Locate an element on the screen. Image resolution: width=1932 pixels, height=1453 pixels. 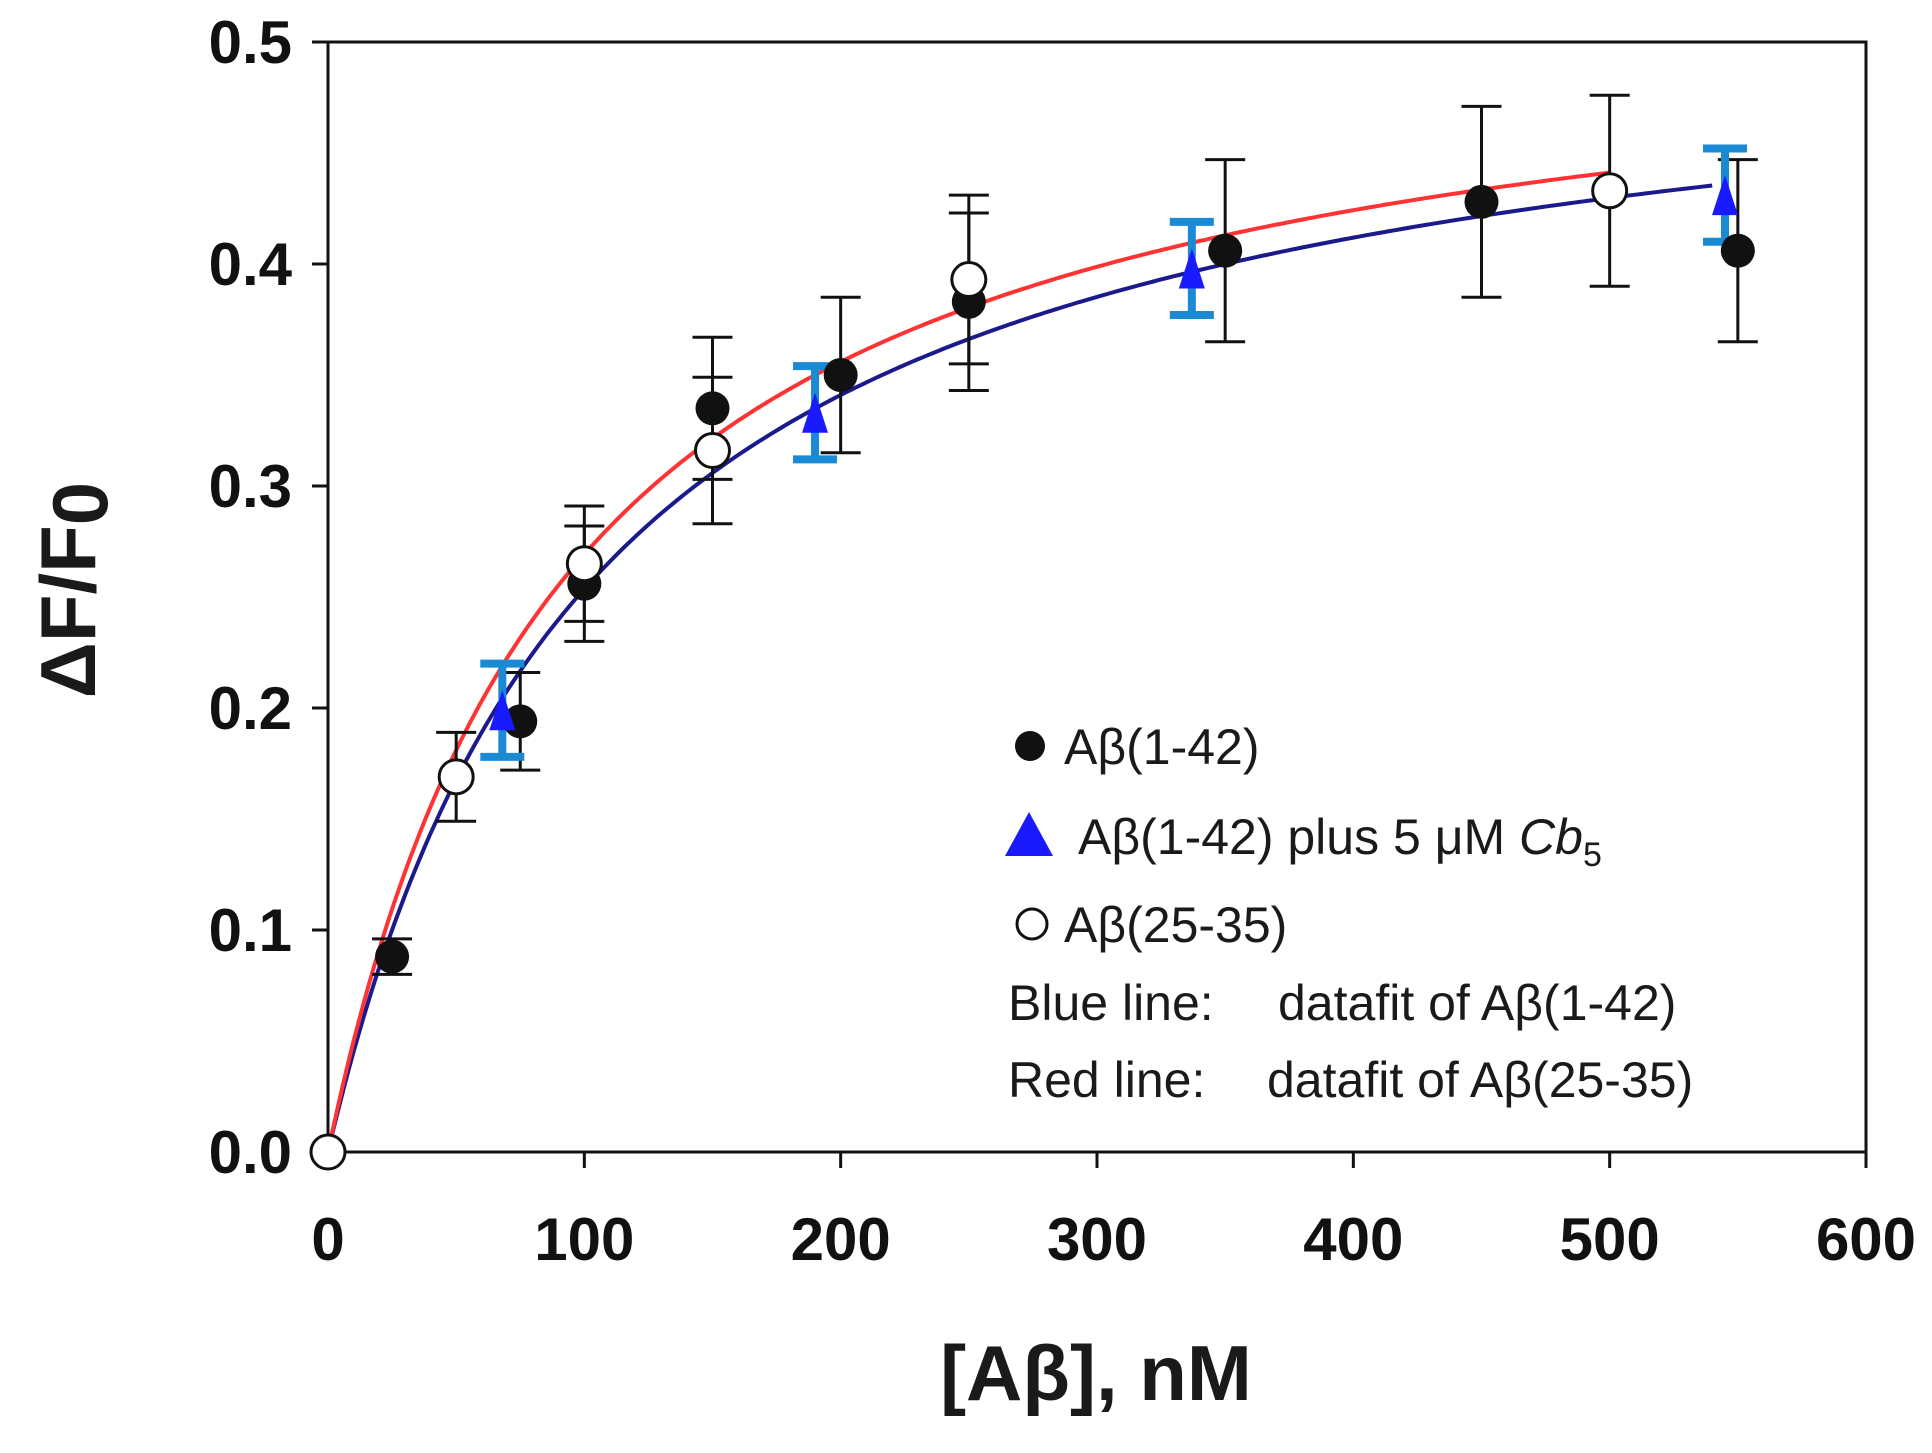
x-tick-label: 300 is located at coordinates (1097, 1239).